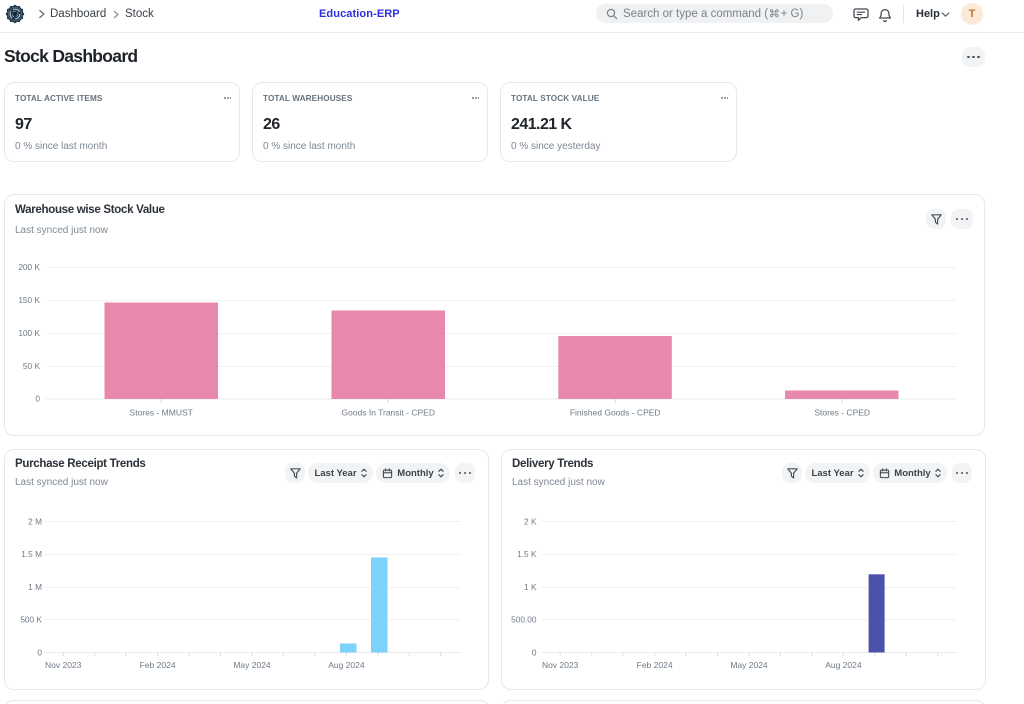 The image size is (1024, 704). Describe the element at coordinates (35, 587) in the screenshot. I see `svg-text: 1 M` at that location.